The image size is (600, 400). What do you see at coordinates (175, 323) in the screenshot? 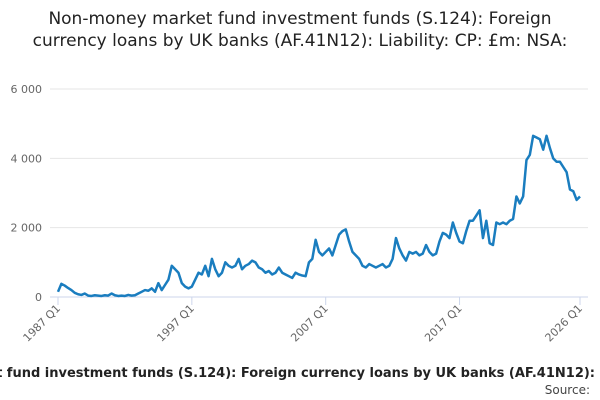
I see `x-tick-label: 1997 Q1` at bounding box center [175, 323].